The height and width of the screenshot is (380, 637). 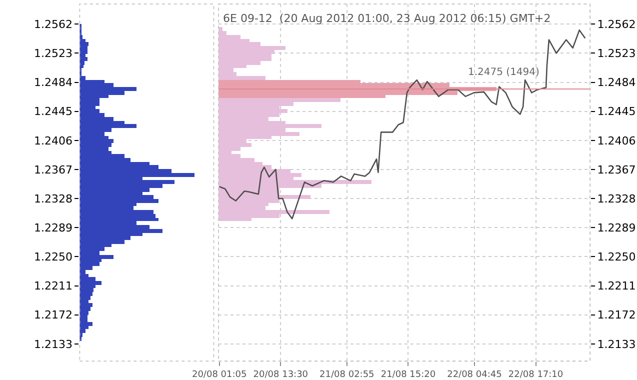 I want to click on x-tick-label: 20/08 01:05, so click(x=219, y=375).